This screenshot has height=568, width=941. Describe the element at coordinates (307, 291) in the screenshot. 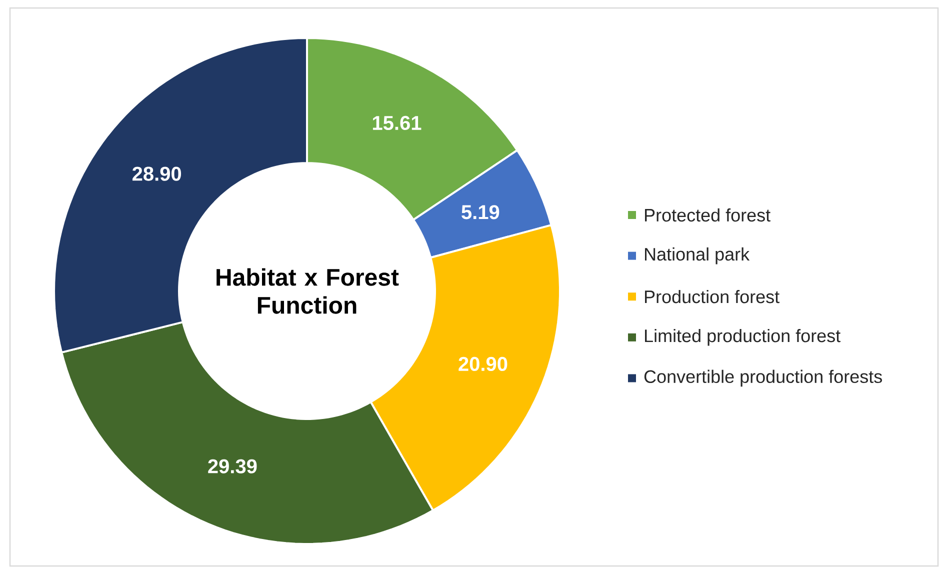

I see `text: Habitat x Forest Function` at that location.